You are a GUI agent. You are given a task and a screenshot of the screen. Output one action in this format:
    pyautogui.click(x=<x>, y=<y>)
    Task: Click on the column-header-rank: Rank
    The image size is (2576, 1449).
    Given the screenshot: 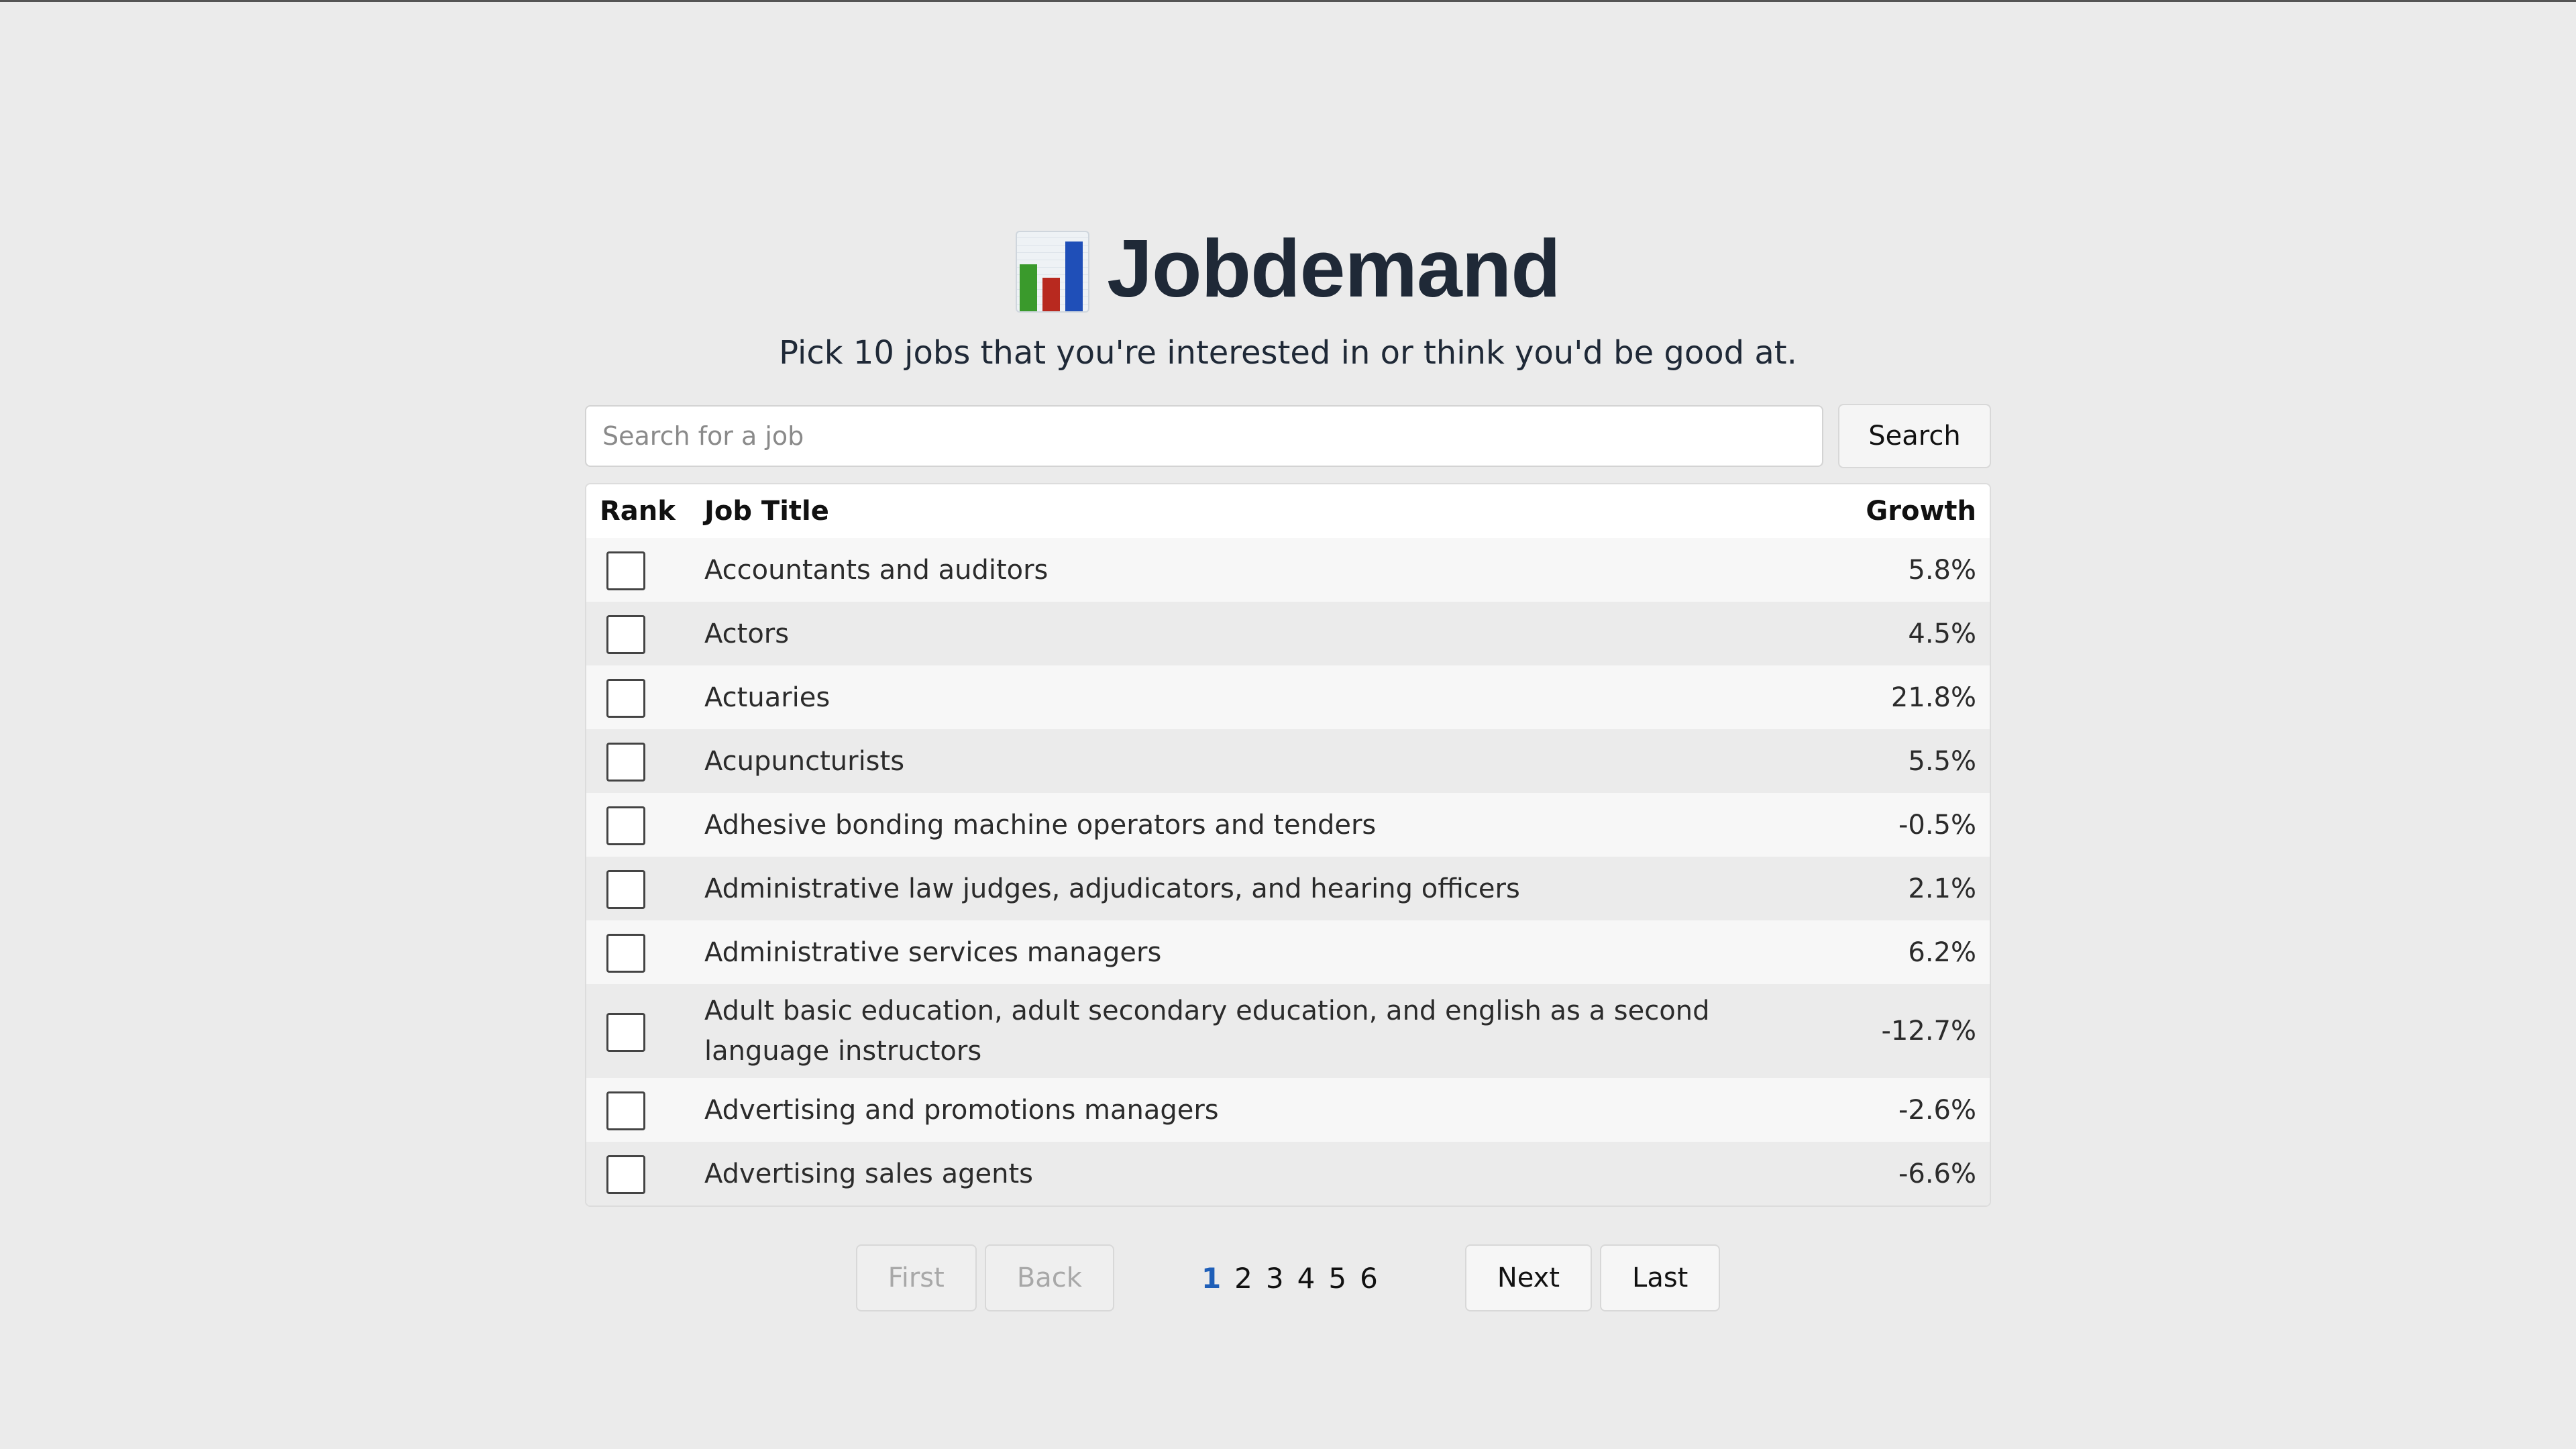 What is the action you would take?
    pyautogui.click(x=638, y=511)
    